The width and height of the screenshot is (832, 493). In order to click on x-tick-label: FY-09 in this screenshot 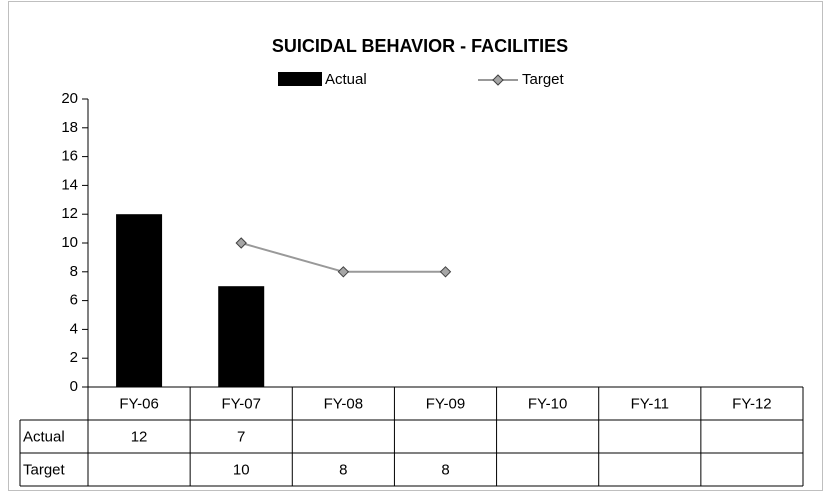, I will do `click(445, 403)`.